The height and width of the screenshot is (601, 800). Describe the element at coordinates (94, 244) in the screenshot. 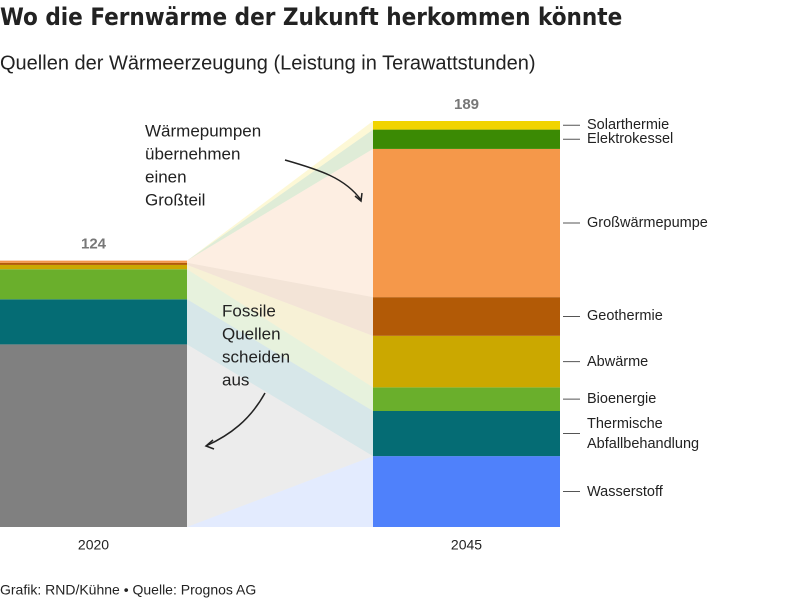

I see `total-label: 124` at that location.